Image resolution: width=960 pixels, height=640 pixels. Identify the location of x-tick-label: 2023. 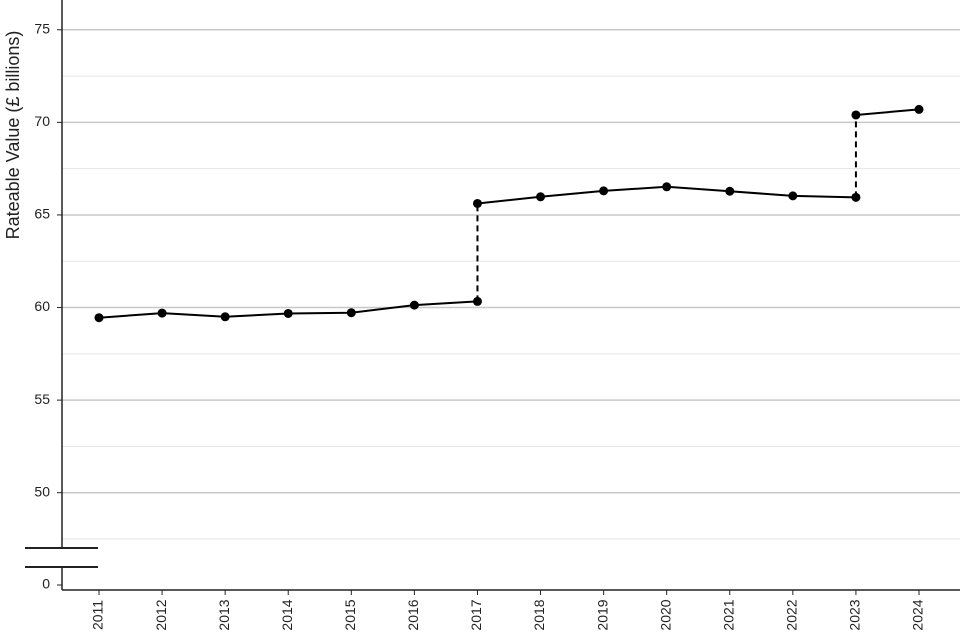
(855, 614).